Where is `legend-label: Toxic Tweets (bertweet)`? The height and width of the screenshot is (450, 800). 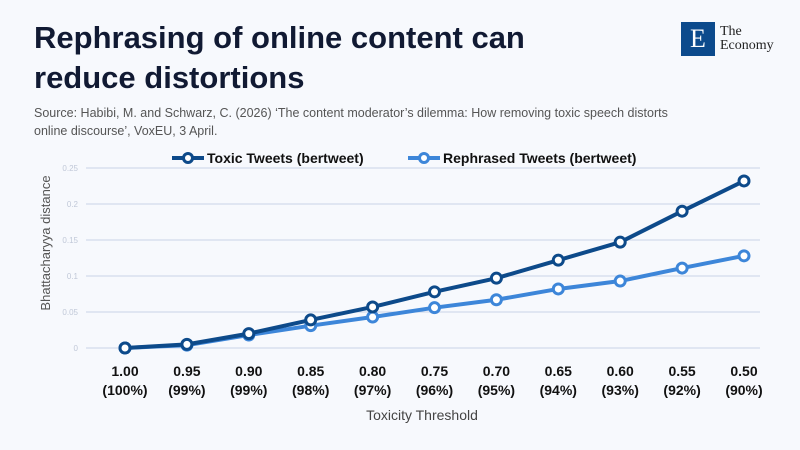 legend-label: Toxic Tweets (bertweet) is located at coordinates (285, 158).